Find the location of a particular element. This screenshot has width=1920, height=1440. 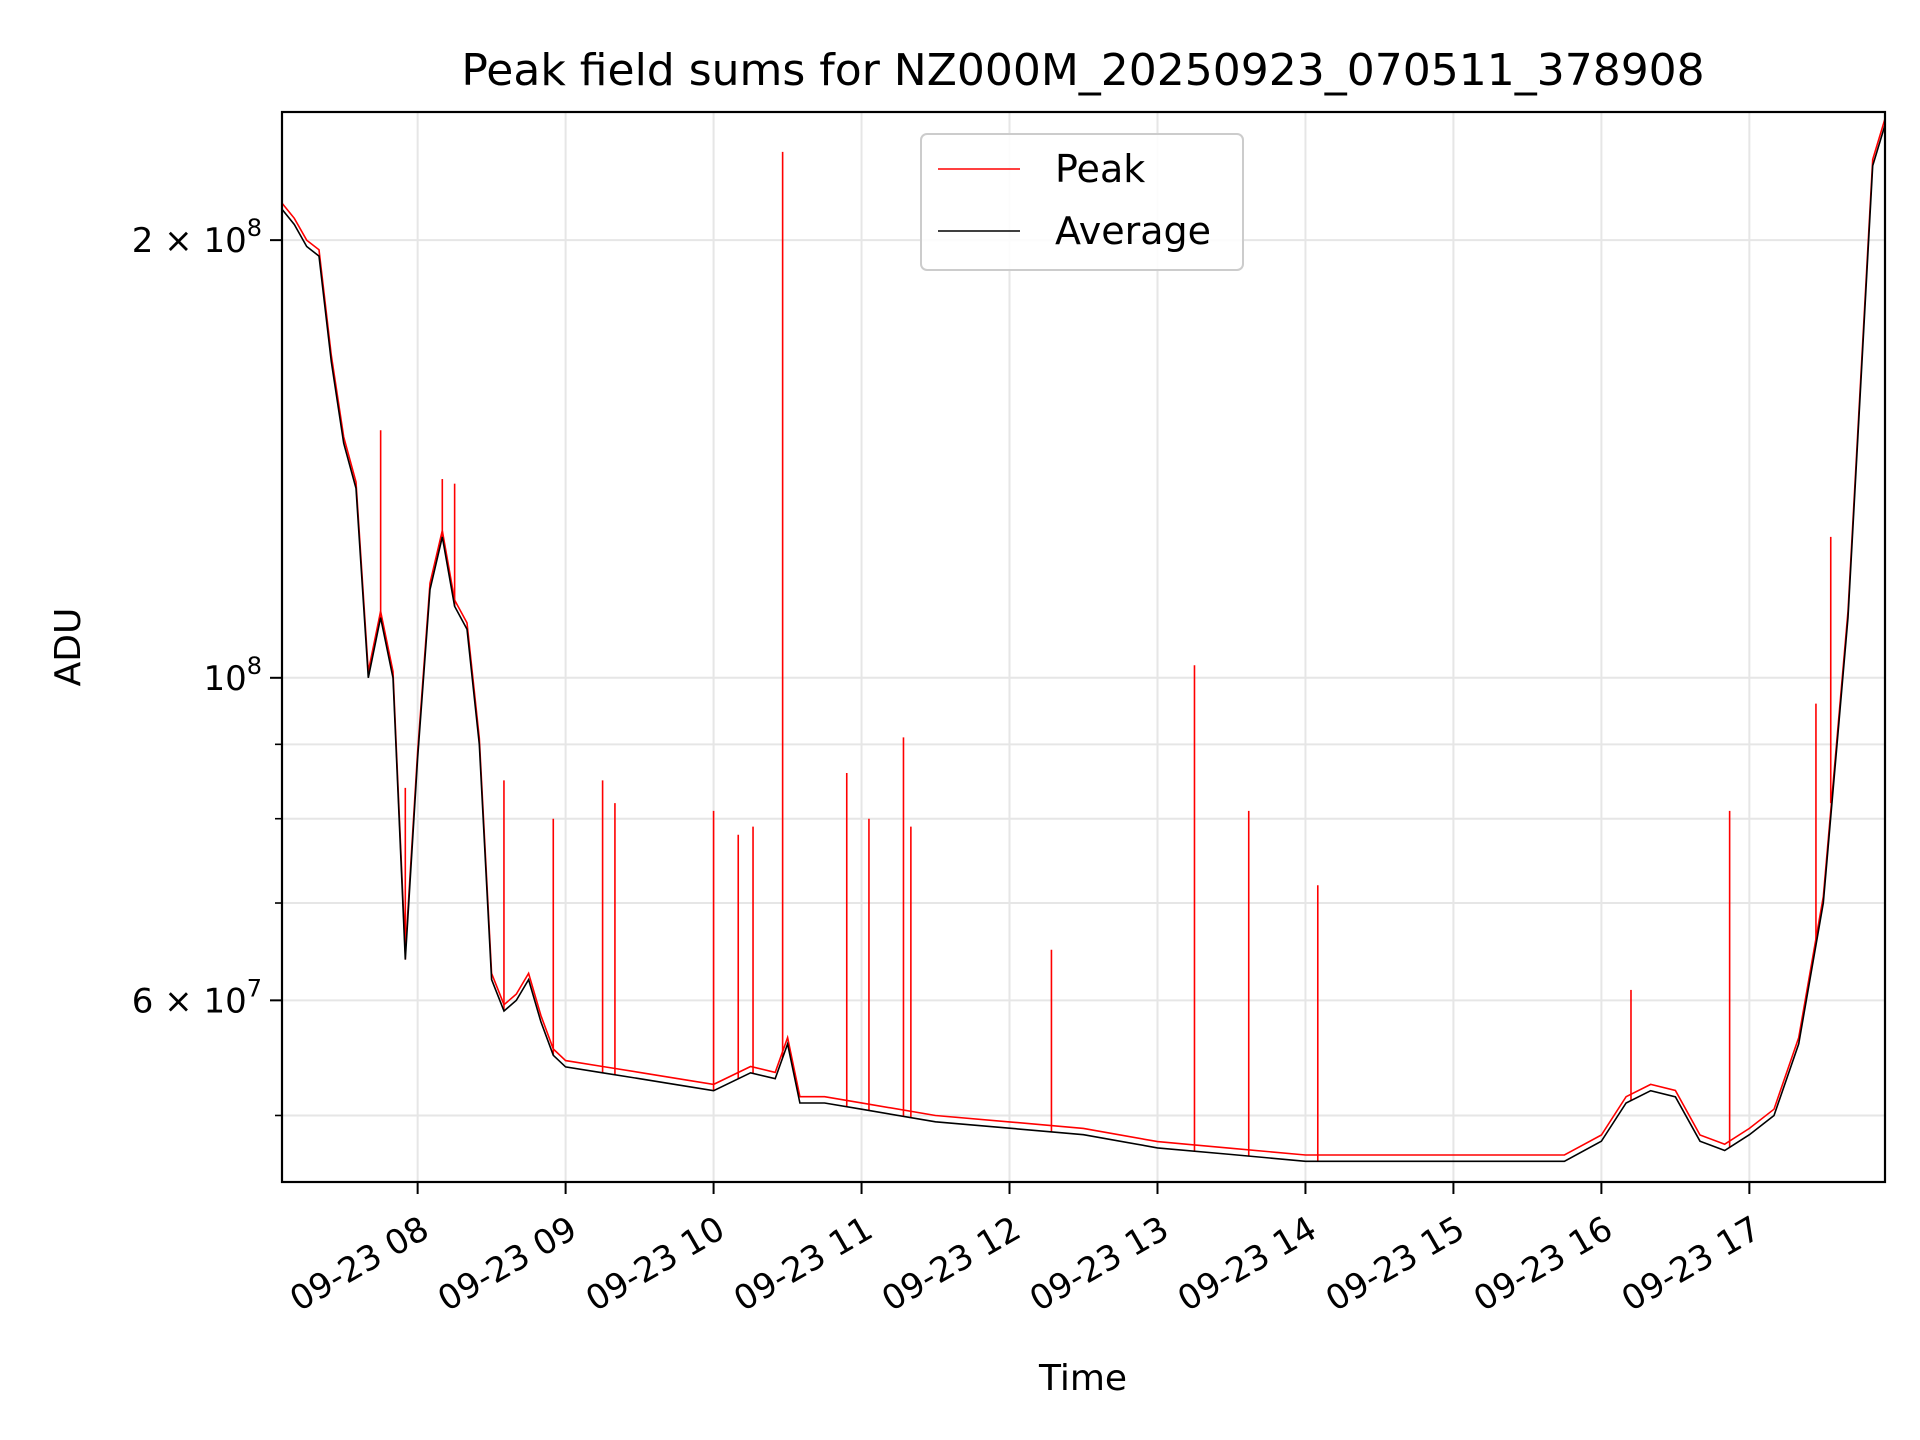

y-tick-label: 2 × 108 is located at coordinates (197, 237).